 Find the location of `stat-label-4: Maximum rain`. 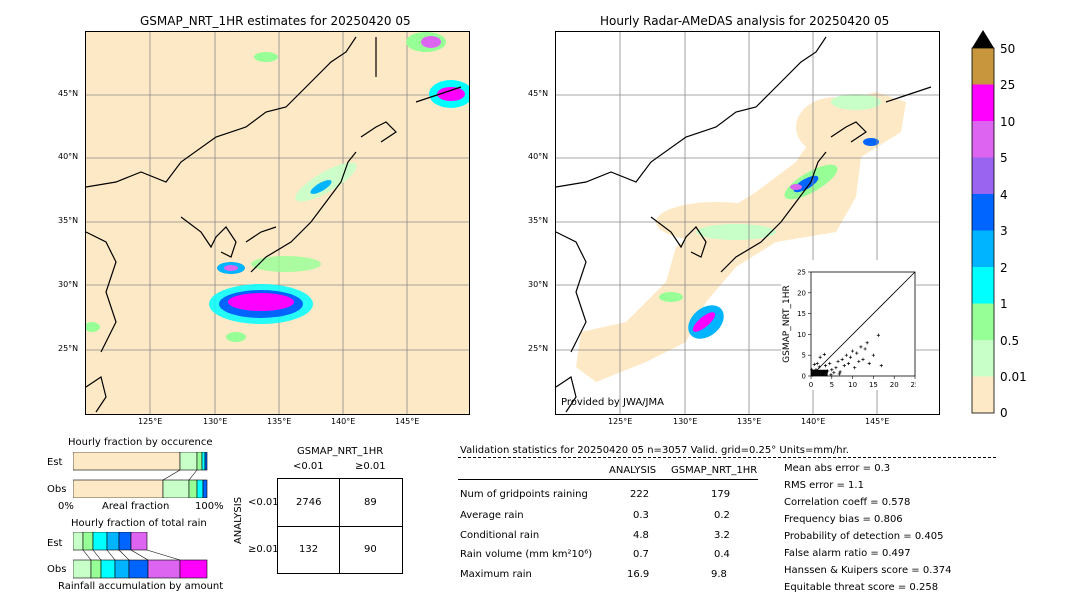

stat-label-4: Maximum rain is located at coordinates (496, 574).